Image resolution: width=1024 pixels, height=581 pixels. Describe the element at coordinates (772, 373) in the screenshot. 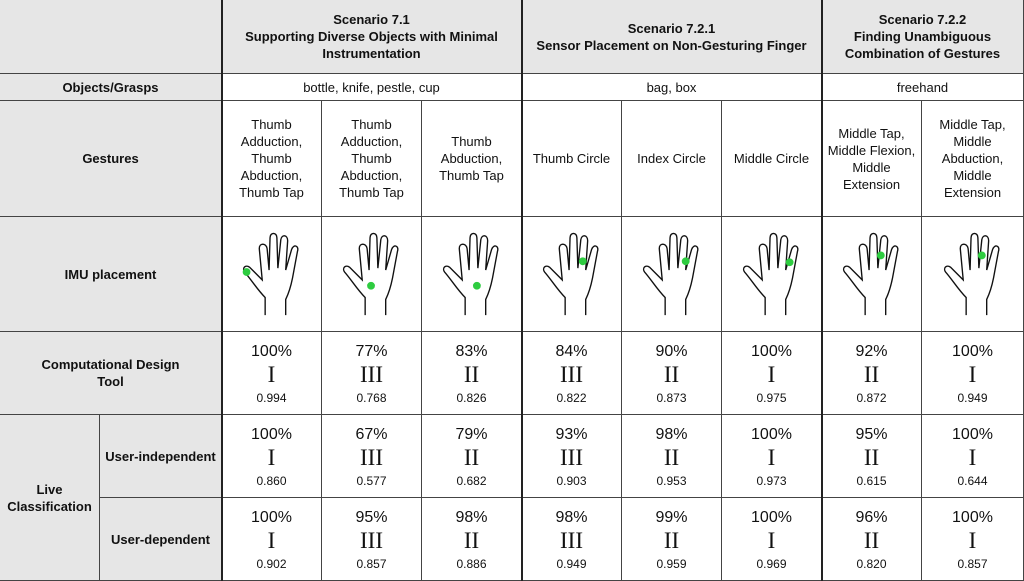

I see `result-cell: 100% I 0.975` at that location.